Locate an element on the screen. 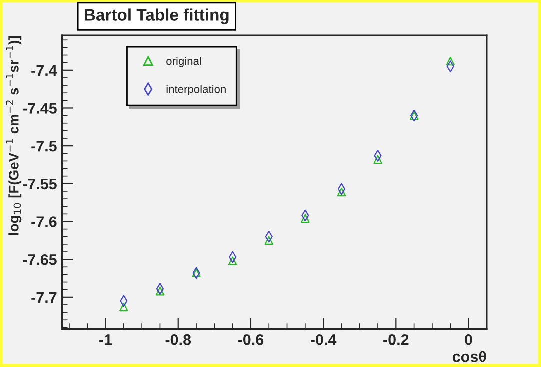  x-tick-label: -1 is located at coordinates (106, 340).